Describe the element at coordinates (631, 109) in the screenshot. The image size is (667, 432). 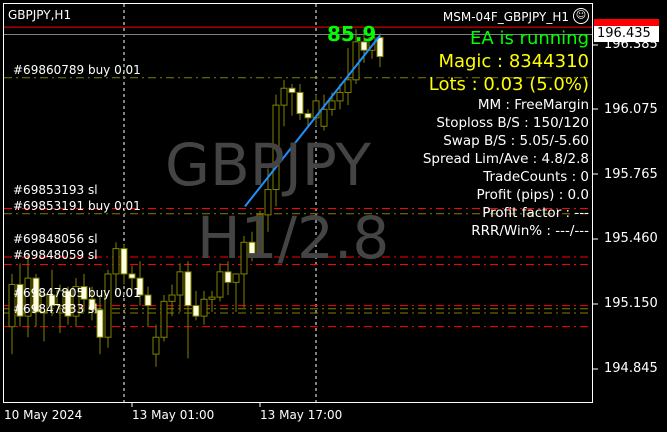
I see `price-axis-label: 196.075` at that location.